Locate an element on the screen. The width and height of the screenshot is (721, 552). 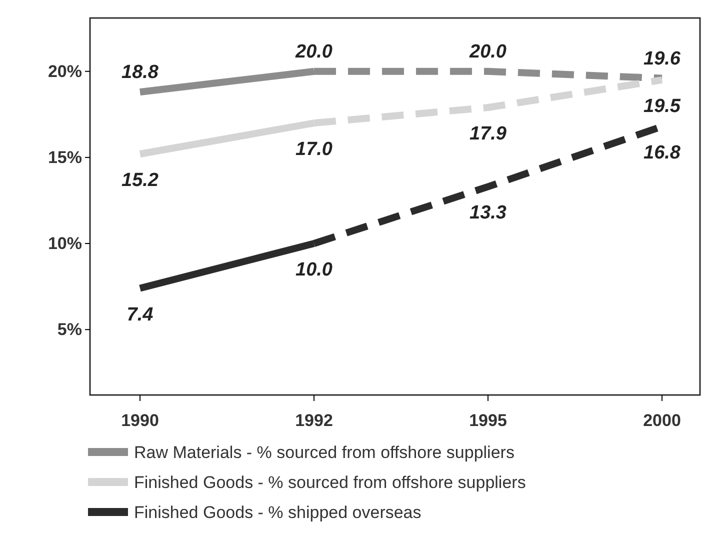
data-label: 19.6 is located at coordinates (662, 59).